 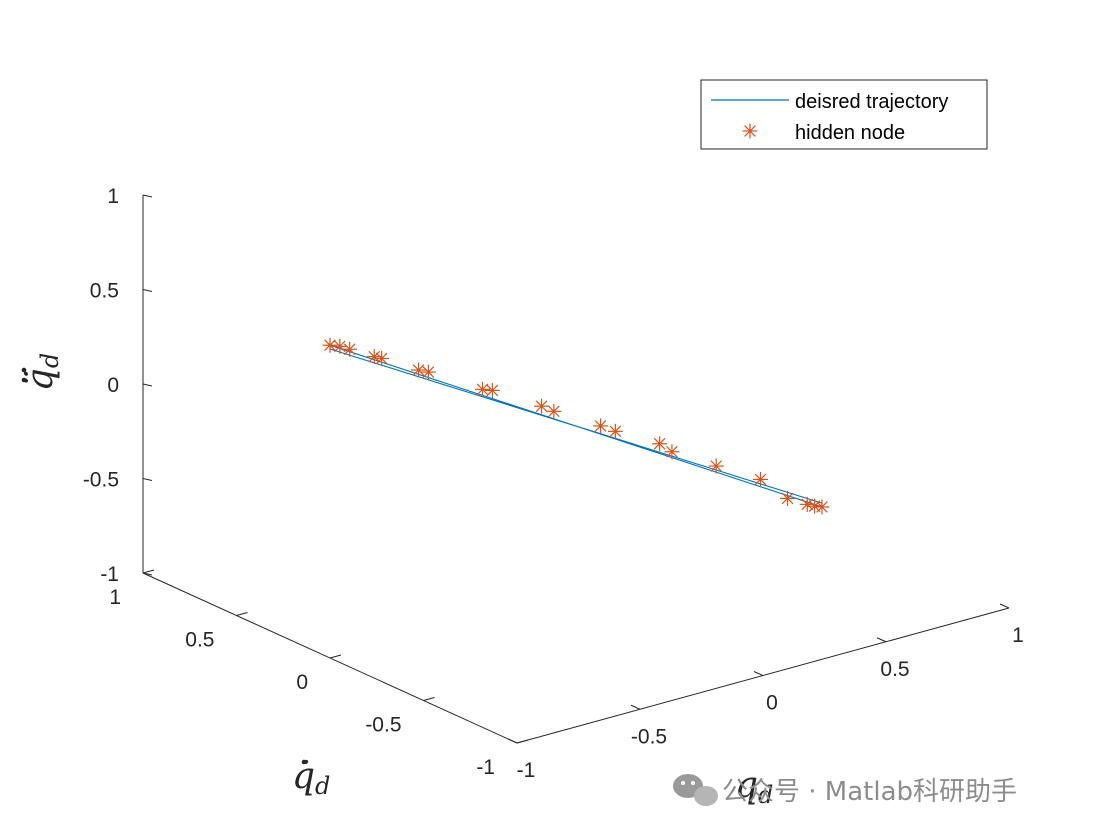 What do you see at coordinates (772, 703) in the screenshot?
I see `x-tick-label: 0` at bounding box center [772, 703].